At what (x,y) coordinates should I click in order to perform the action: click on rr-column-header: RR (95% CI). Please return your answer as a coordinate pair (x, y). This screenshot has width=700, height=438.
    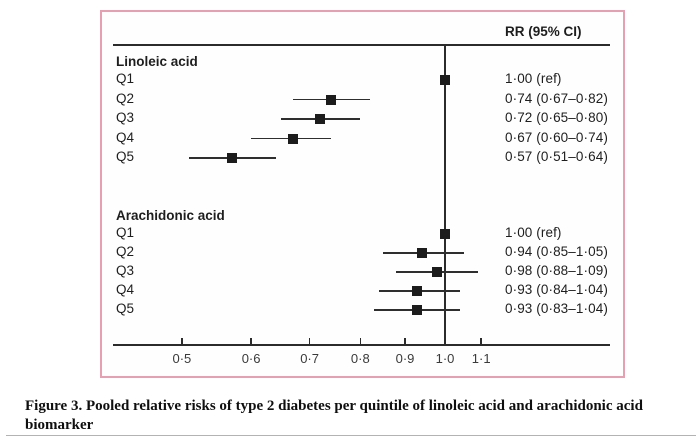
    Looking at the image, I should click on (543, 31).